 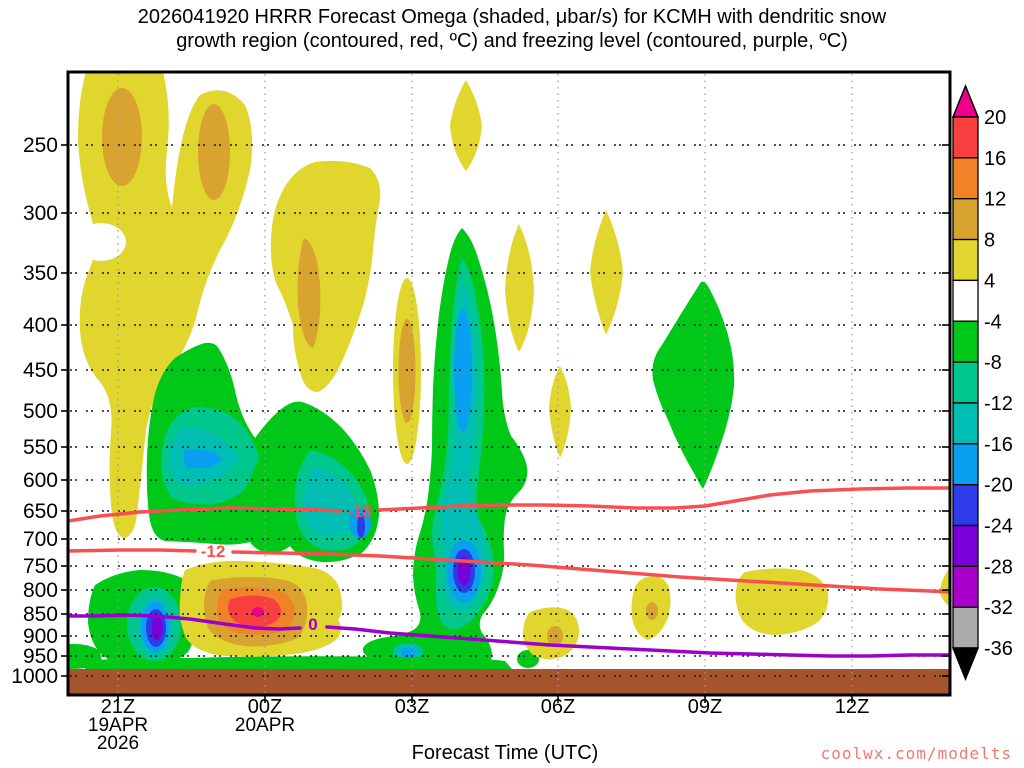 I want to click on x-tick-label: 12Z, so click(x=852, y=707).